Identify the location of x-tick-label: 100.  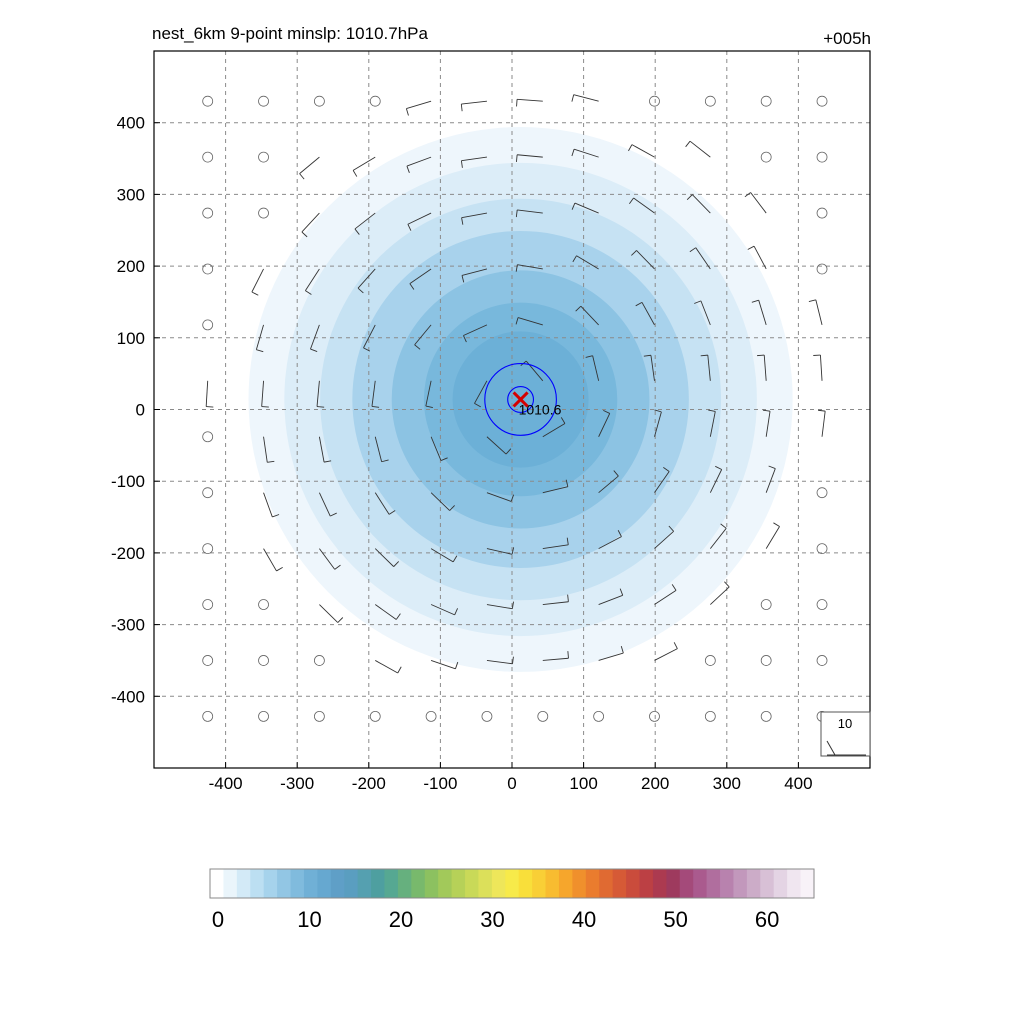
(583, 783).